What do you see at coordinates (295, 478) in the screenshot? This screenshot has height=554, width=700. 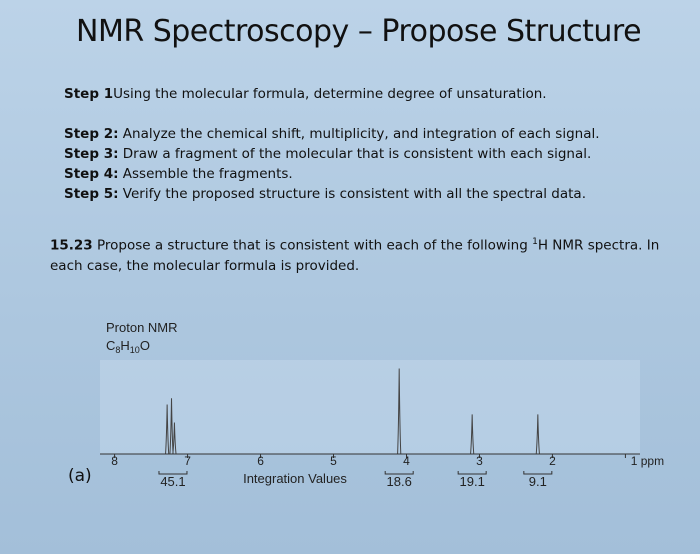 I see `integration-caption: Integration Values` at bounding box center [295, 478].